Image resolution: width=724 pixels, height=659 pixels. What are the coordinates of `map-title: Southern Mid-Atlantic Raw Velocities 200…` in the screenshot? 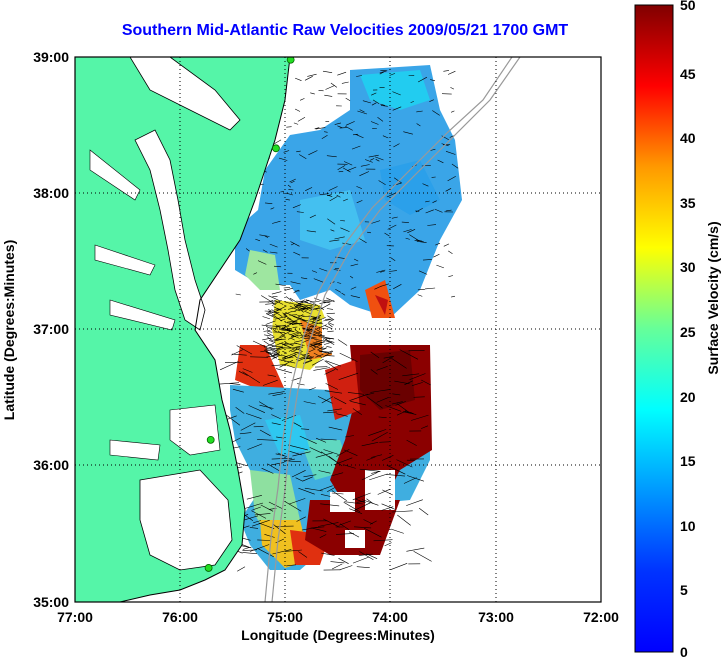 It's located at (345, 30).